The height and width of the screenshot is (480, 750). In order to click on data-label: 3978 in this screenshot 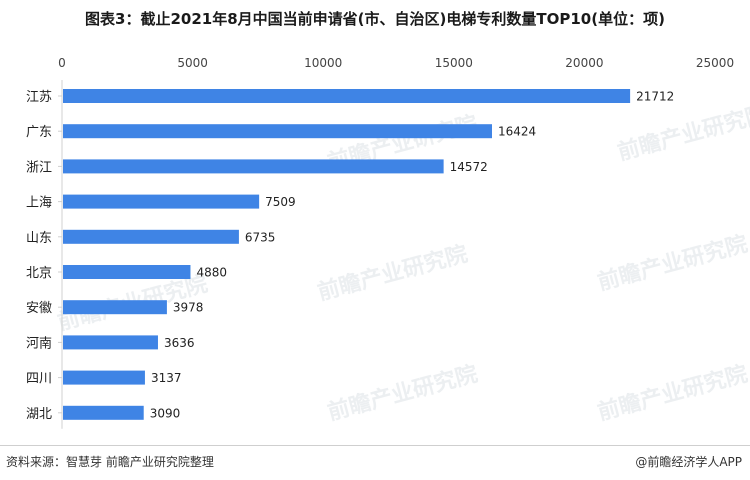, I will do `click(188, 308)`.